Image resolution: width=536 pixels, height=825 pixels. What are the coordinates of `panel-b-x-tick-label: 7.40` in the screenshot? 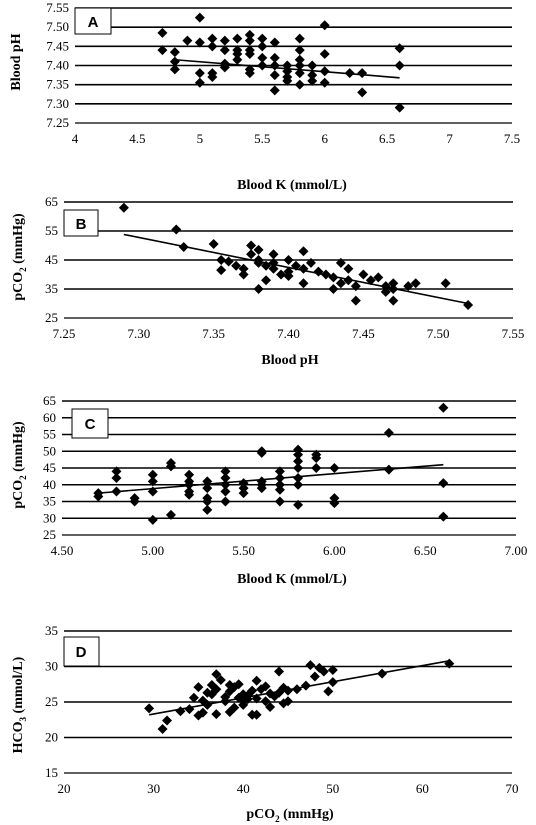 It's located at (288, 333).